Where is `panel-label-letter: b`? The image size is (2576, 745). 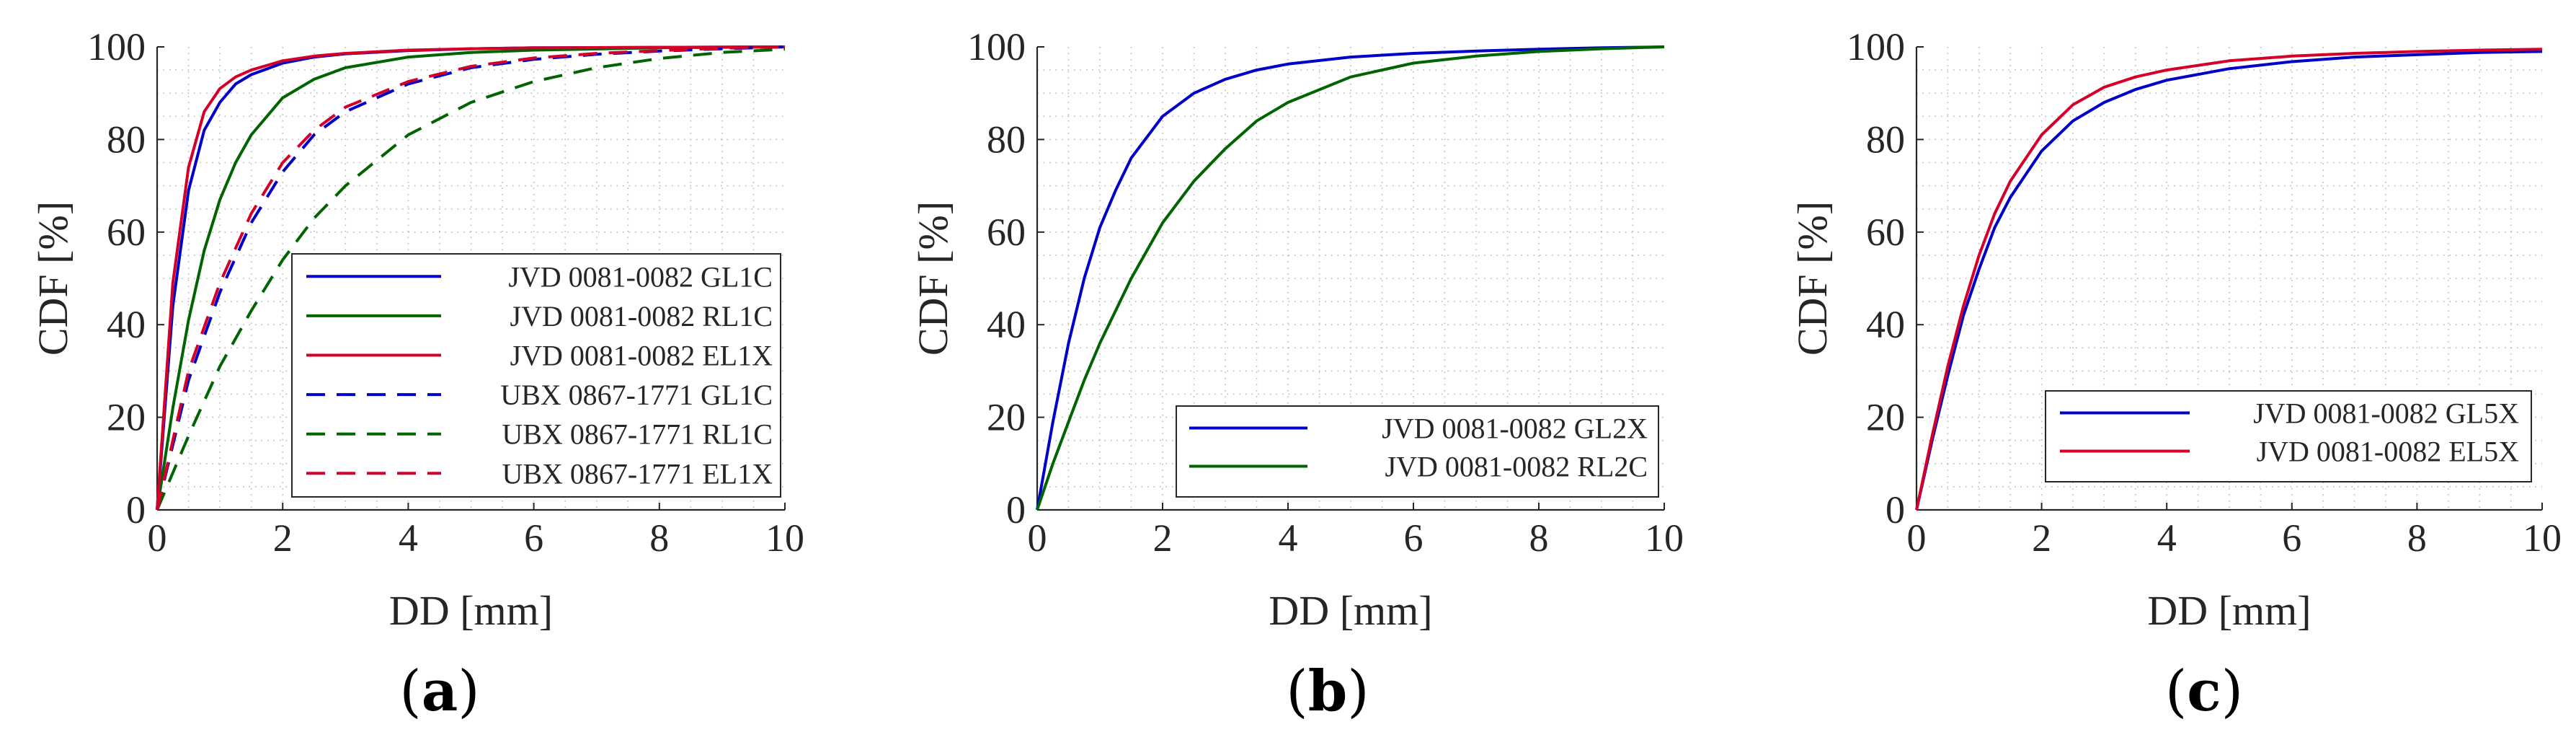 panel-label-letter: b is located at coordinates (1328, 691).